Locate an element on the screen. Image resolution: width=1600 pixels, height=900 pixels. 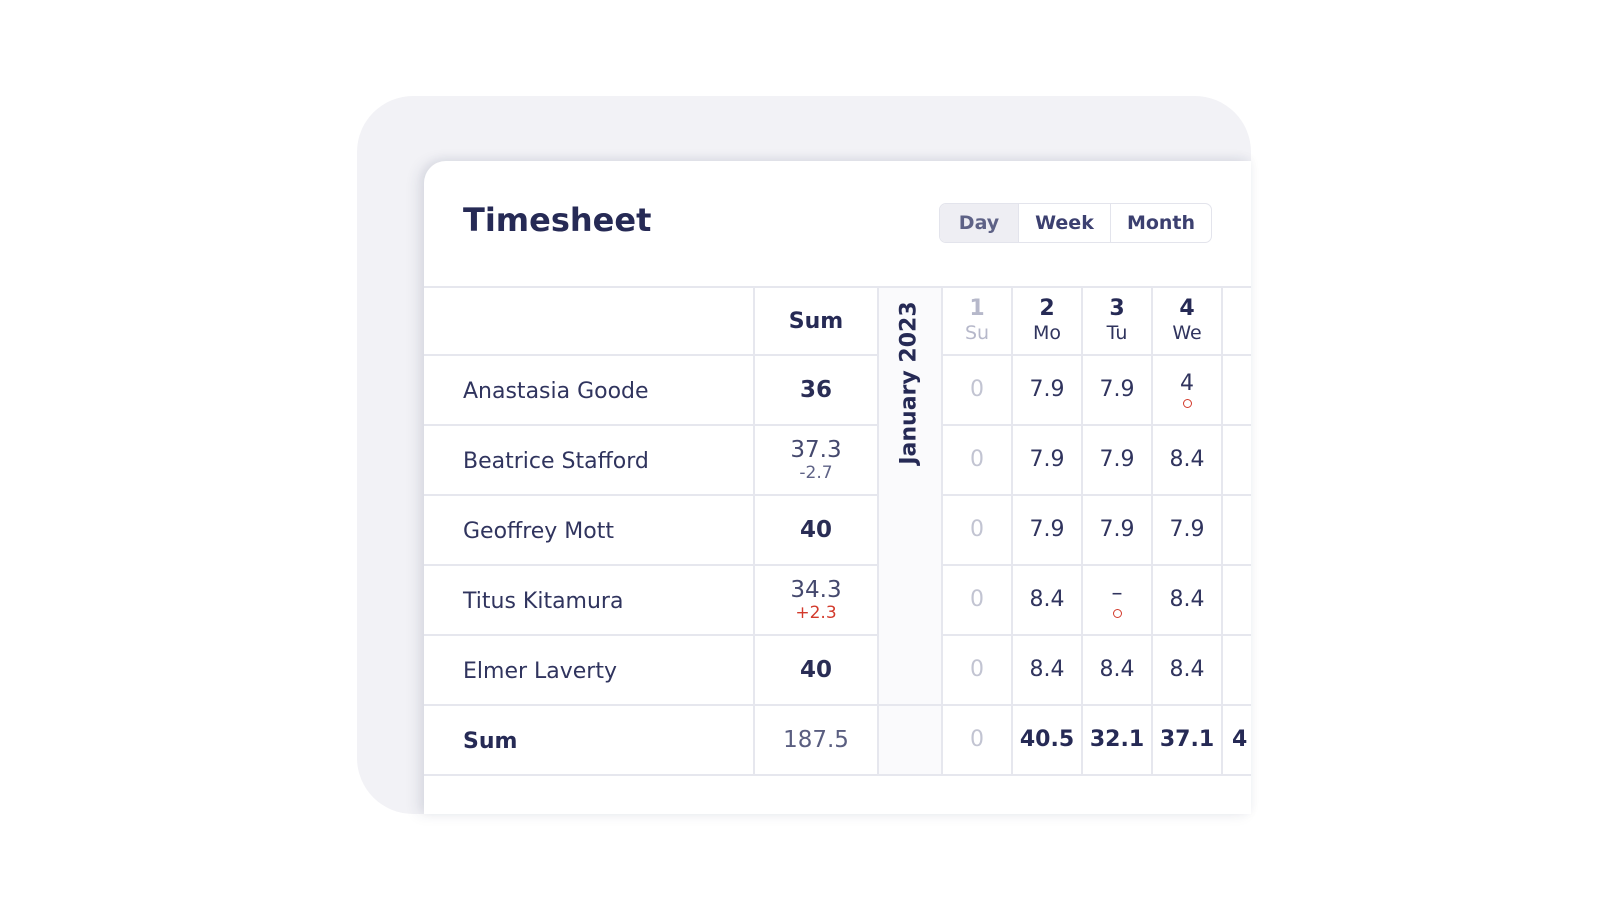
view-toggle: Day Week Month is located at coordinates (1075, 223).